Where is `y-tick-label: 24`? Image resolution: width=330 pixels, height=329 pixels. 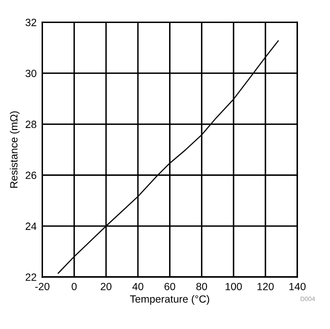
y-tick-label: 24 is located at coordinates (31, 226).